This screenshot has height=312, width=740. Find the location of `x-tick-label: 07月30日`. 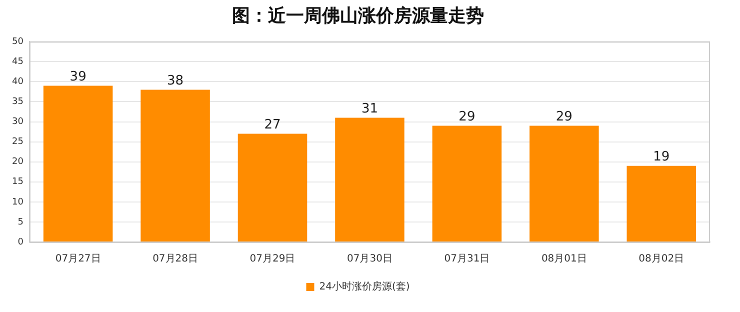

x-tick-label: 07月30日 is located at coordinates (369, 259).